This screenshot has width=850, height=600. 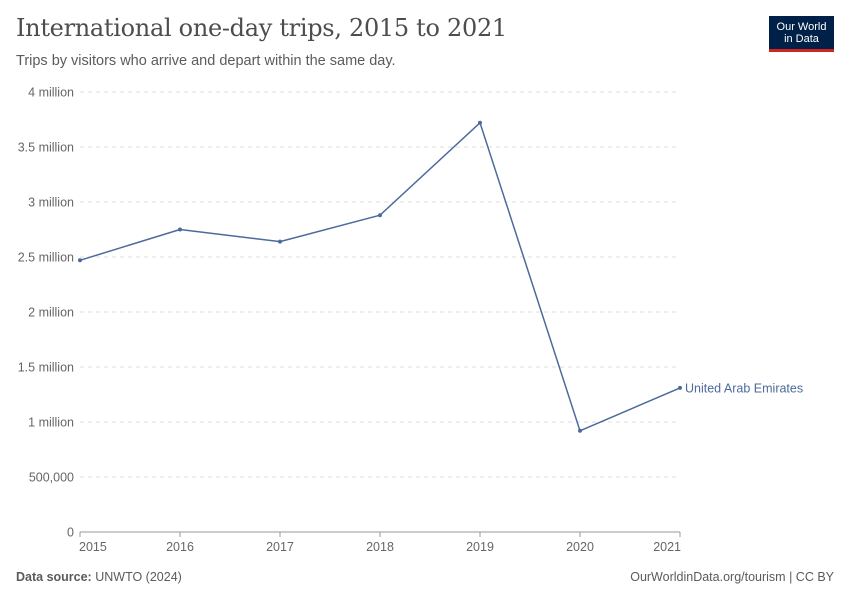 What do you see at coordinates (51, 478) in the screenshot?
I see `y-tick-label: 500,000` at bounding box center [51, 478].